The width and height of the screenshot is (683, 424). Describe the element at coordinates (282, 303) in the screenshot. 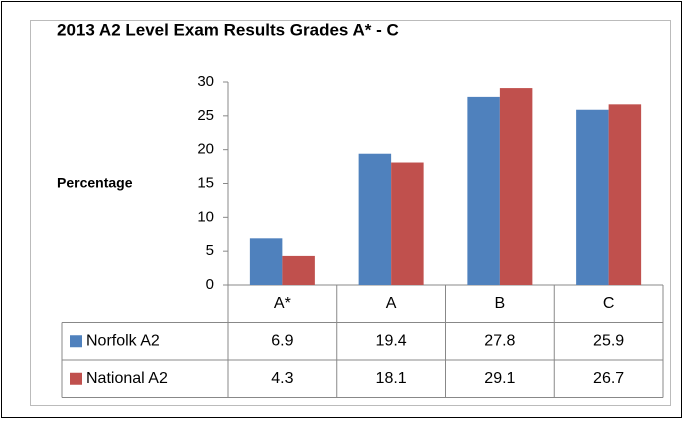

I see `x-tick-label: A*` at that location.